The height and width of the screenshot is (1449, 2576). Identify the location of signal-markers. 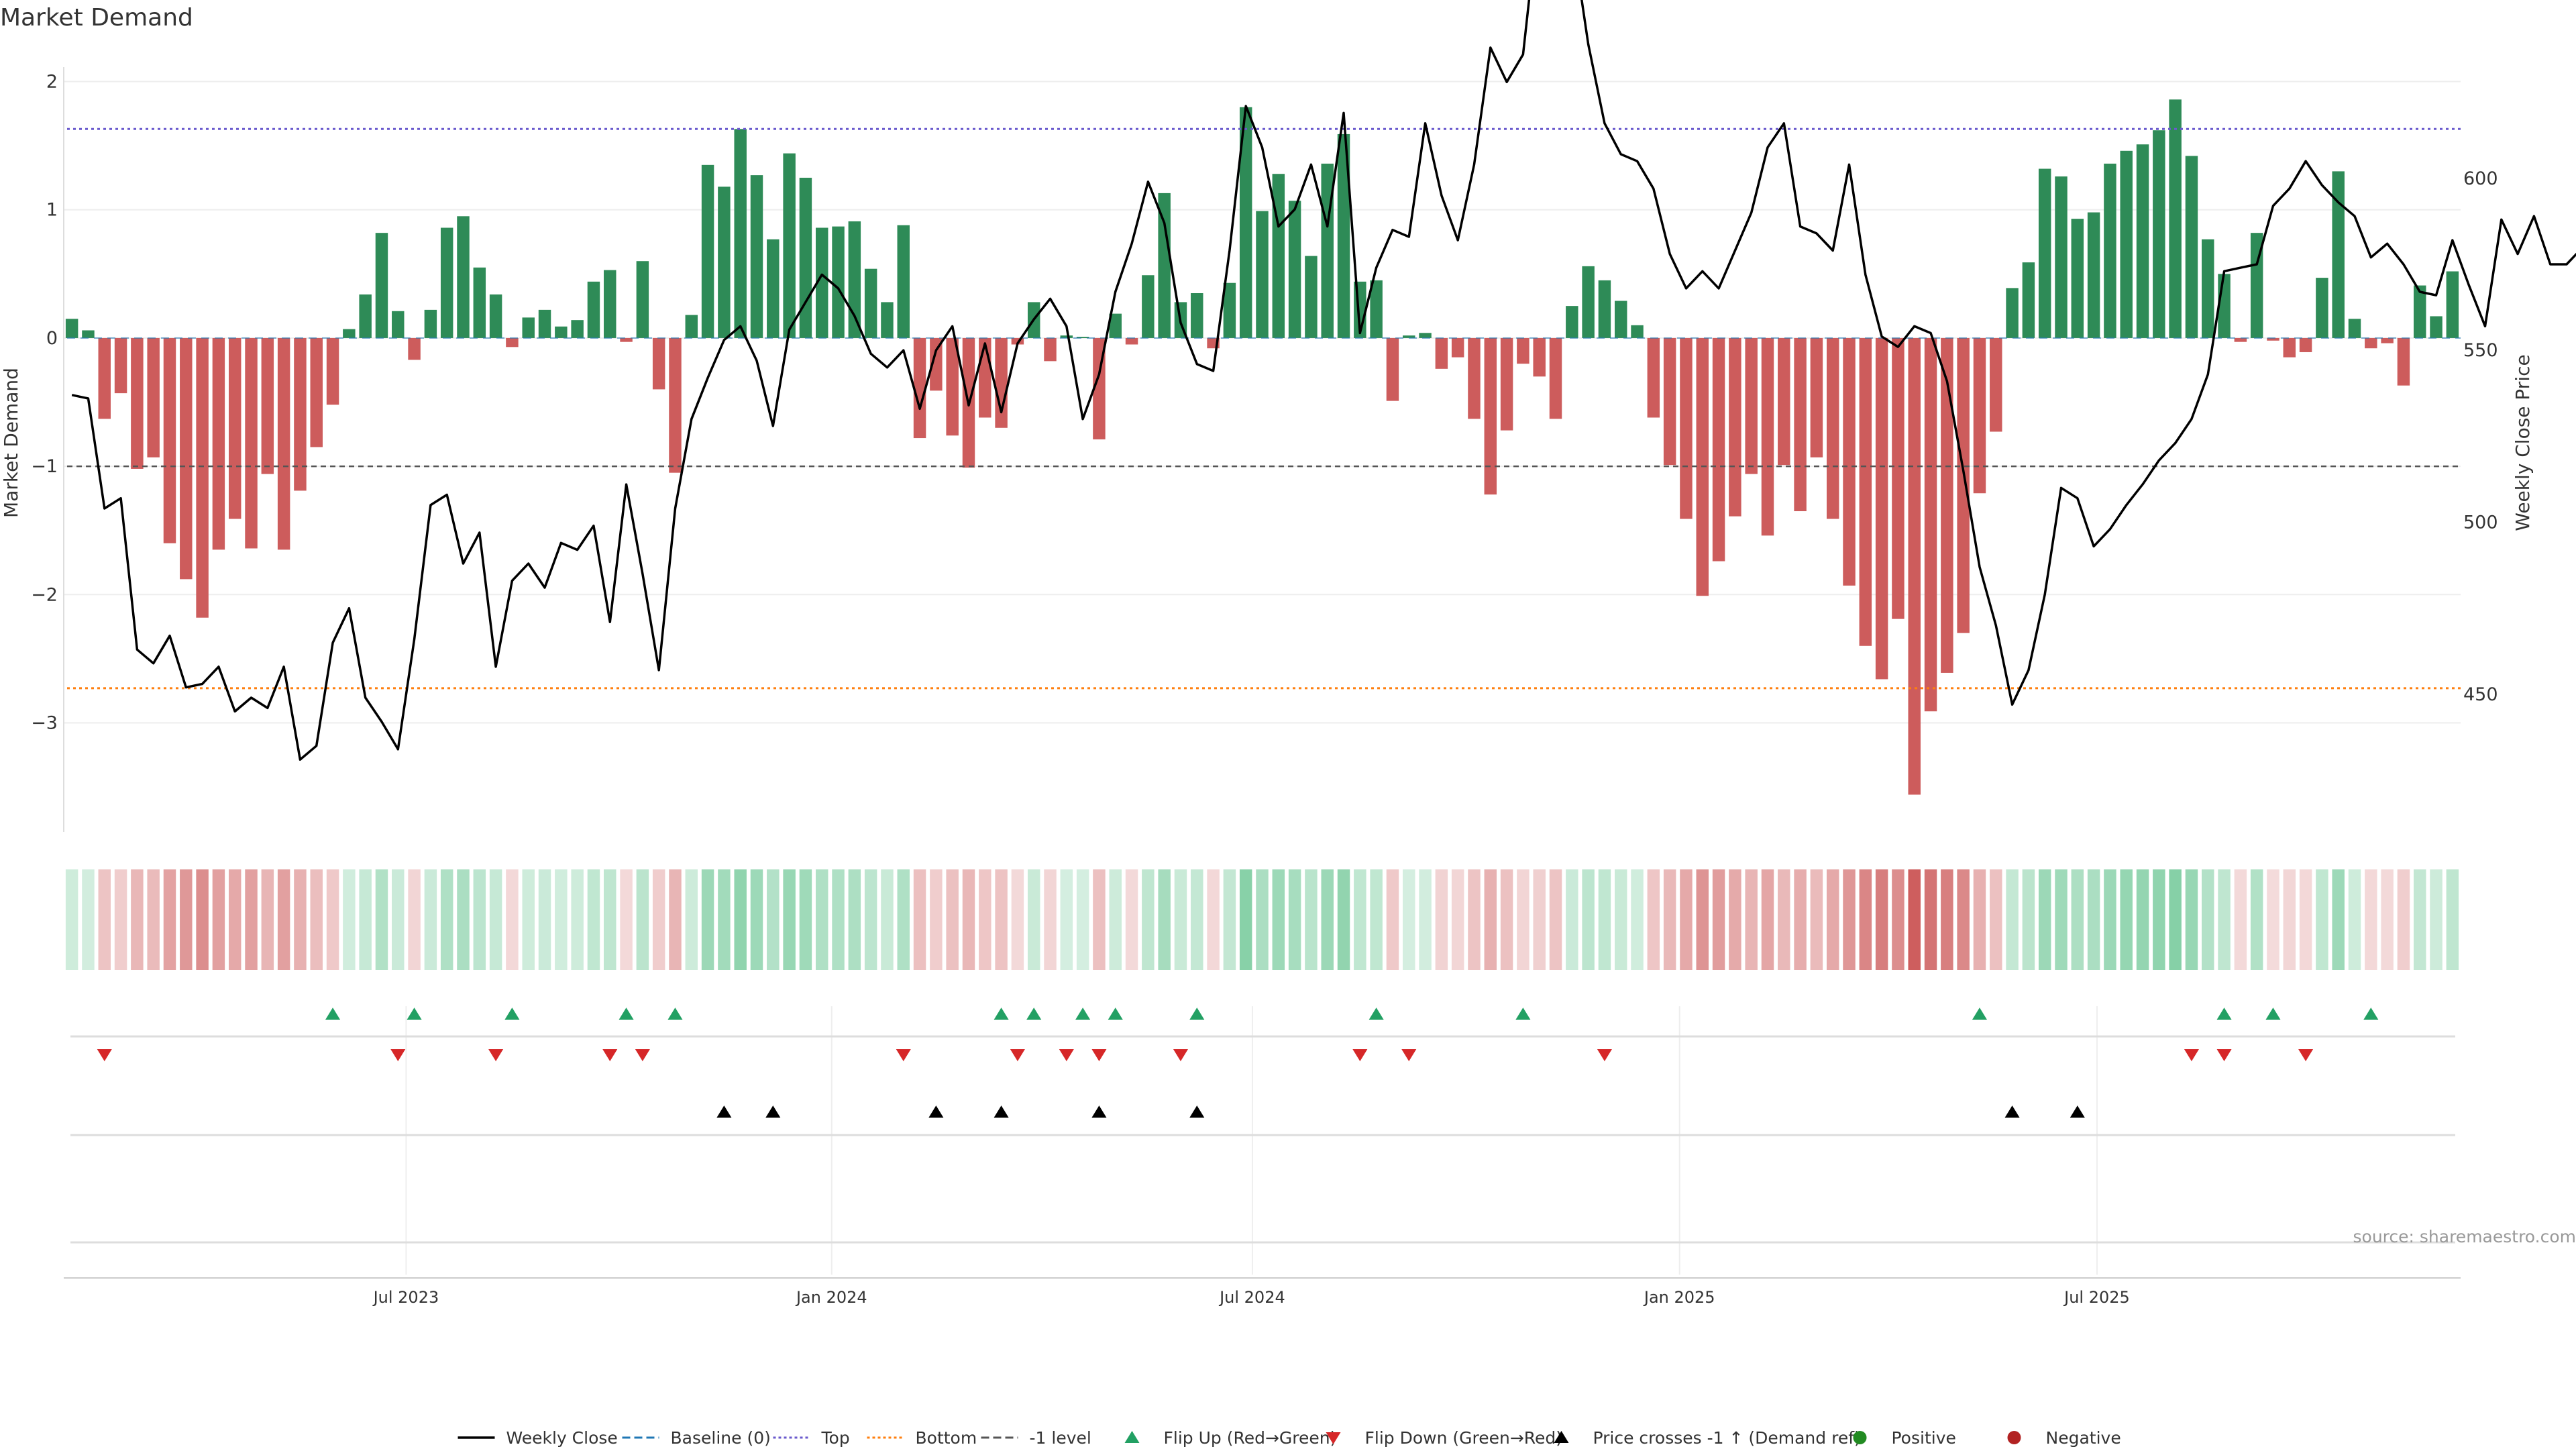
(1238, 1063).